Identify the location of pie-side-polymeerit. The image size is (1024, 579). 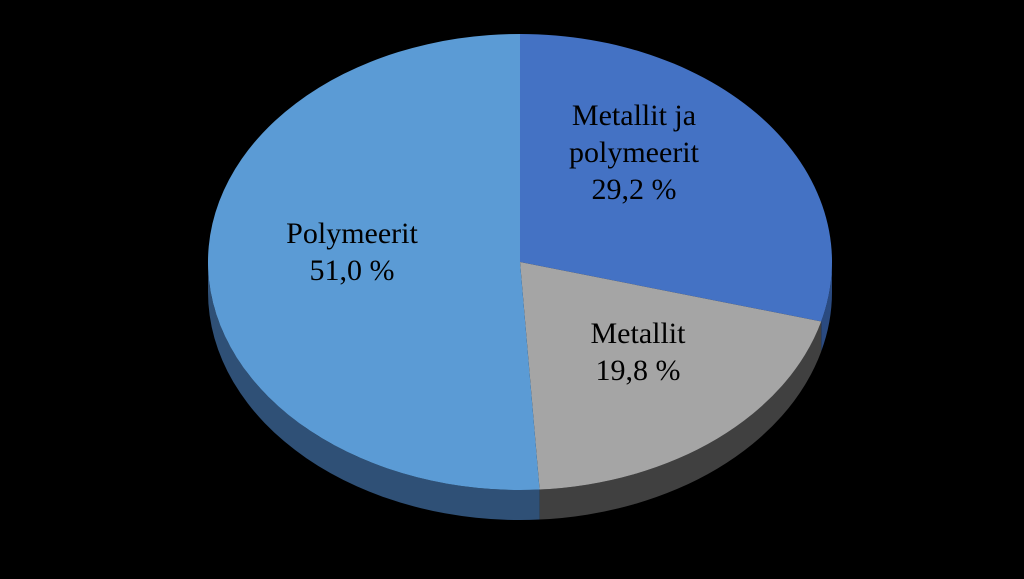
(374, 391).